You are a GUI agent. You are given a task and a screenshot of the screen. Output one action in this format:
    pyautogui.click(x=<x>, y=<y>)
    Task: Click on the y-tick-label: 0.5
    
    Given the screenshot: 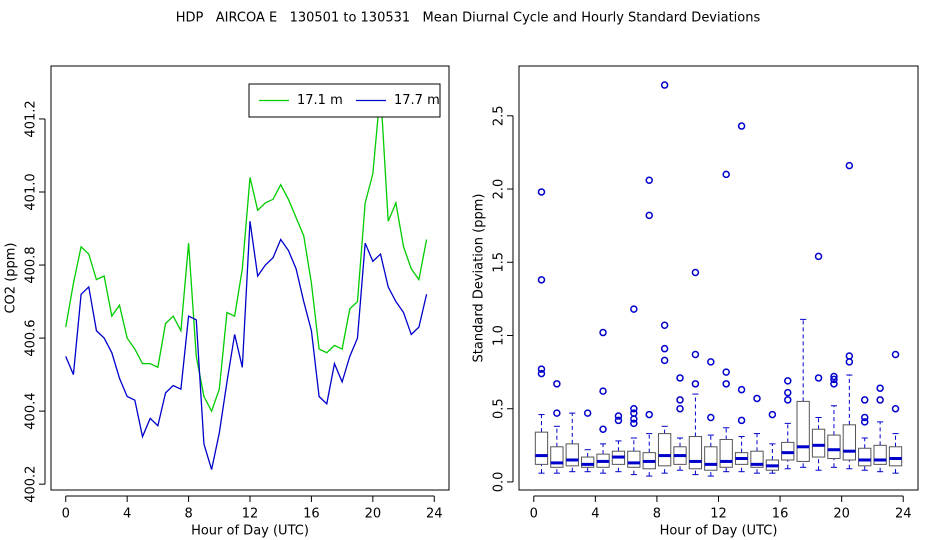 What is the action you would take?
    pyautogui.click(x=499, y=408)
    